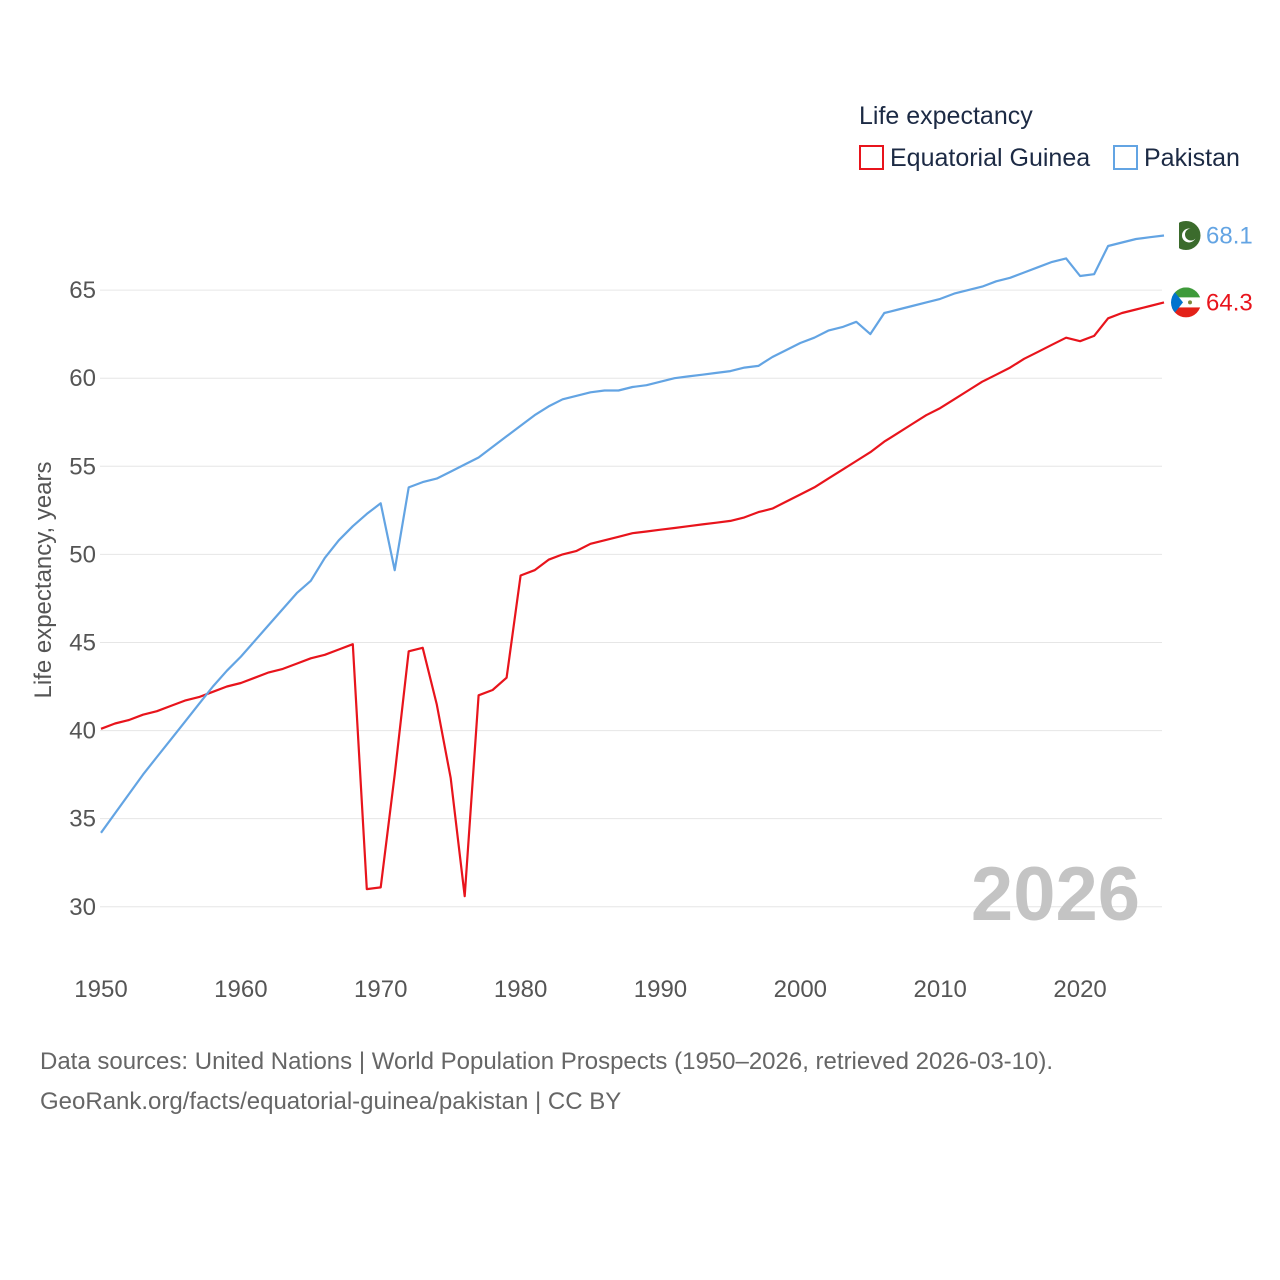 The height and width of the screenshot is (1280, 1280). I want to click on y-tick-label: 40, so click(82, 731).